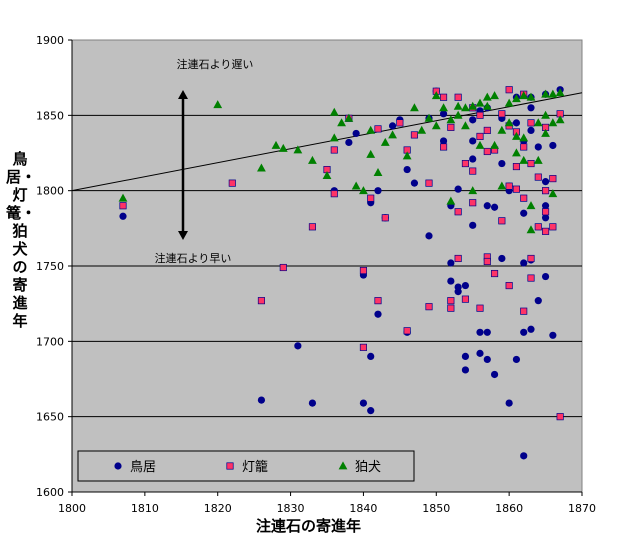 This screenshot has width=617, height=542. Describe the element at coordinates (145, 508) in the screenshot. I see `x-tick-label: 1810` at that location.